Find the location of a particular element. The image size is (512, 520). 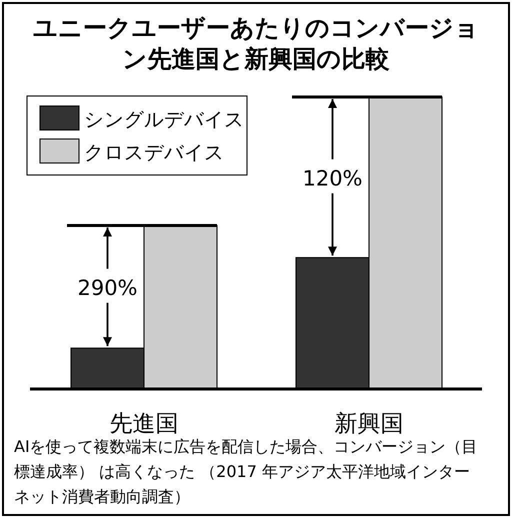

legend-label: シングルデバイス is located at coordinates (164, 119).